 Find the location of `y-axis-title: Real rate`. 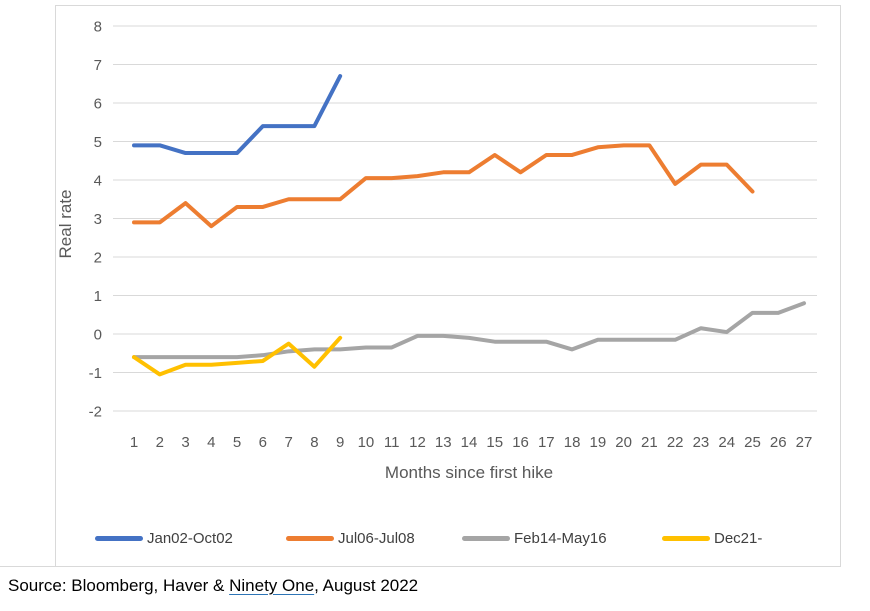

y-axis-title: Real rate is located at coordinates (65, 224).